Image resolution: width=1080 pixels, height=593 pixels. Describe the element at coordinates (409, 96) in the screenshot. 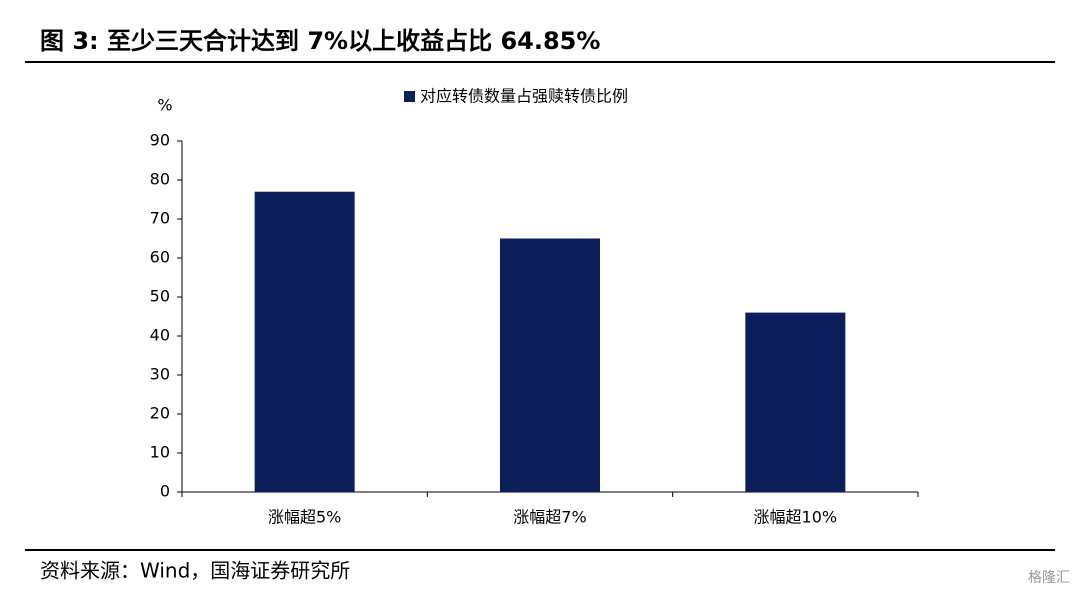

I see `legend-swatch` at that location.